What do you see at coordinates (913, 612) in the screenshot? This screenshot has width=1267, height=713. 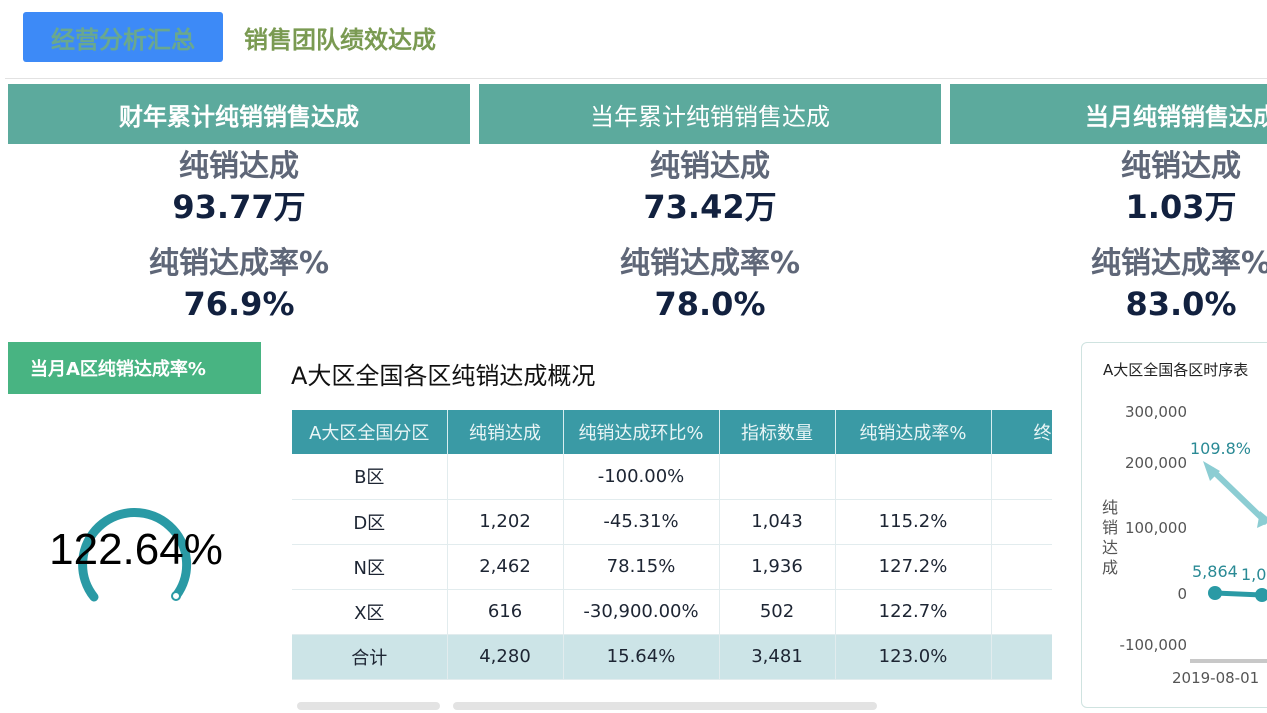 I see `cell: 122.7%` at bounding box center [913, 612].